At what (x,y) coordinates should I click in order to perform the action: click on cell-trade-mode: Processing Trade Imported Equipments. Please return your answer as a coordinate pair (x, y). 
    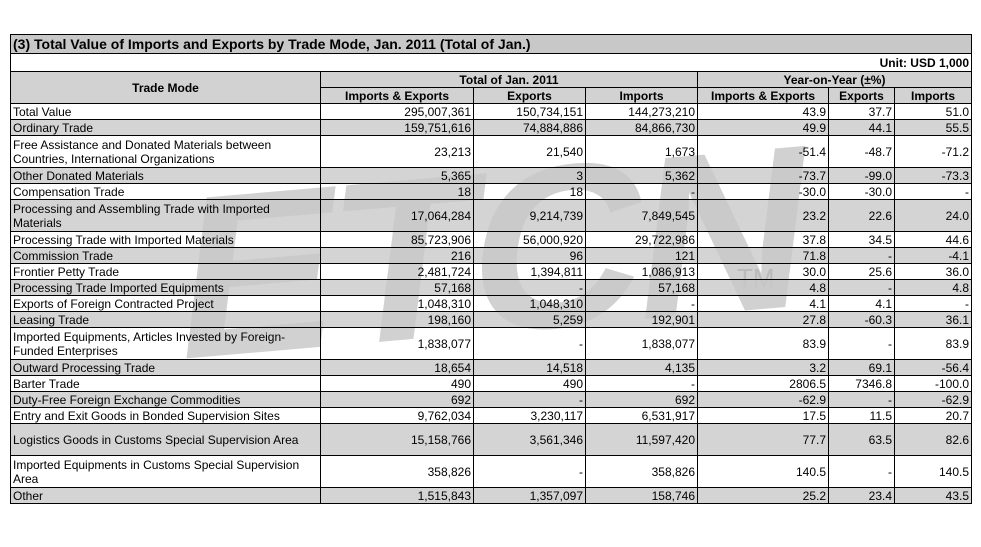
    Looking at the image, I should click on (165, 287).